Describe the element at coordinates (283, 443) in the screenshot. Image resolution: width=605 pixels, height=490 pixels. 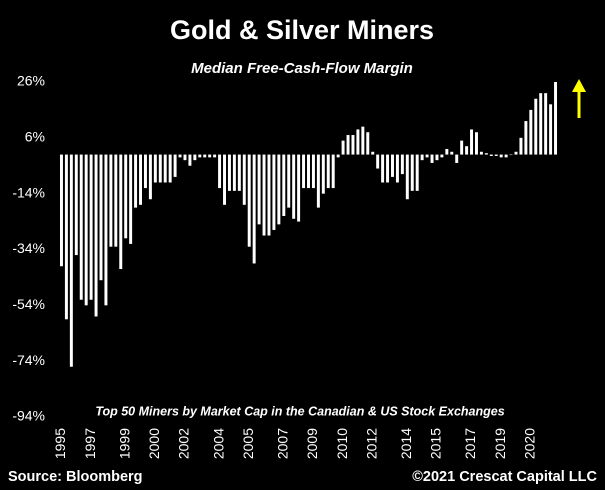
I see `x-tick-label: 2007` at that location.